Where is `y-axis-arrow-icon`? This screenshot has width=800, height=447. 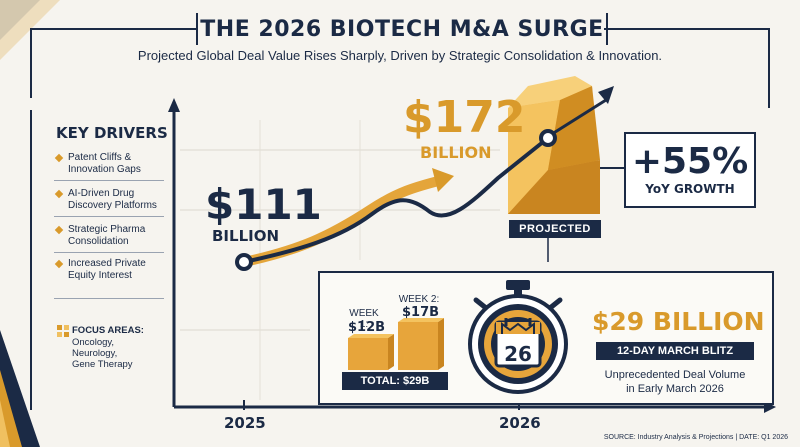
y-axis-arrow-icon is located at coordinates (174, 105).